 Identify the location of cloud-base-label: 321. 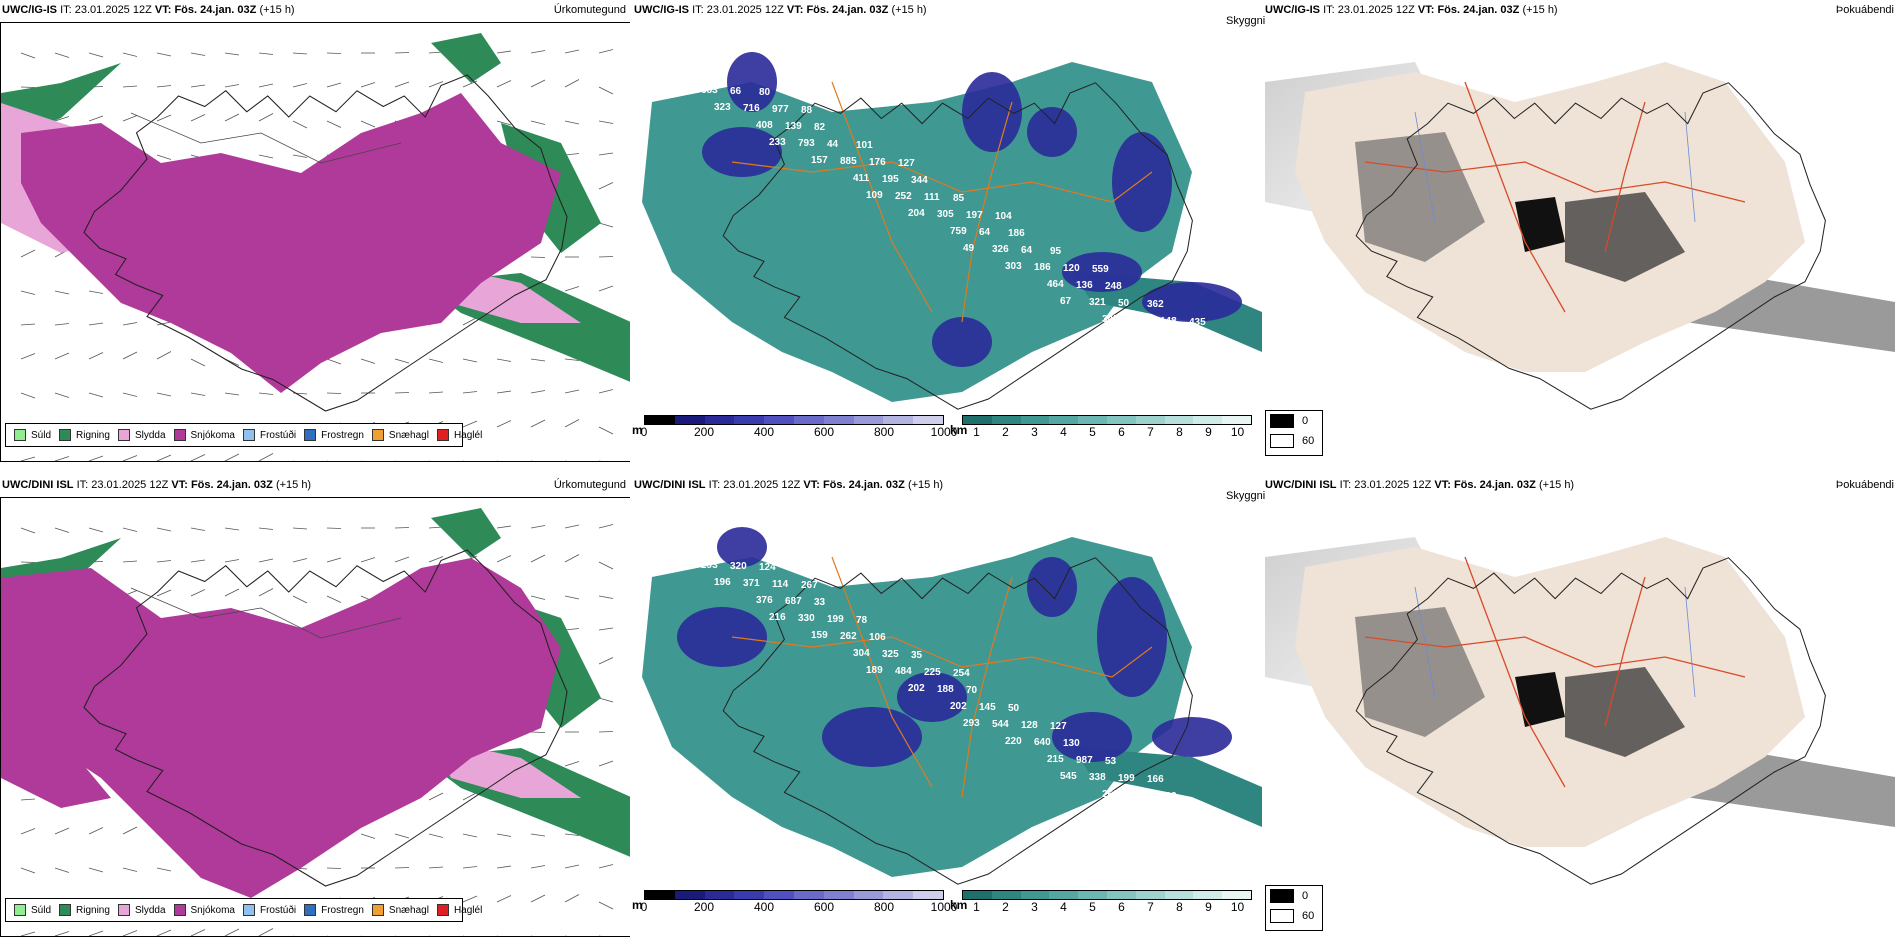
(1097, 302).